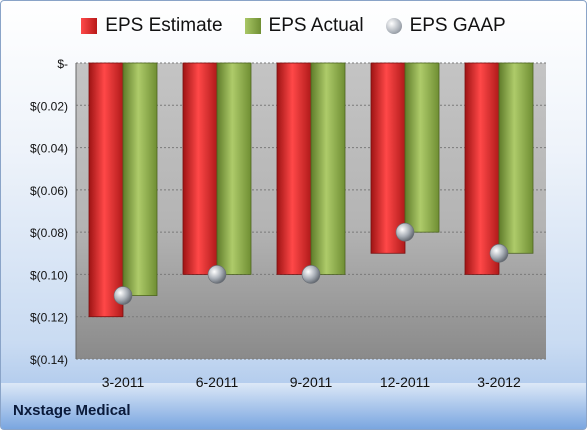 This screenshot has width=587, height=430. Describe the element at coordinates (316, 25) in the screenshot. I see `legend-label-actual: EPS Actual` at that location.